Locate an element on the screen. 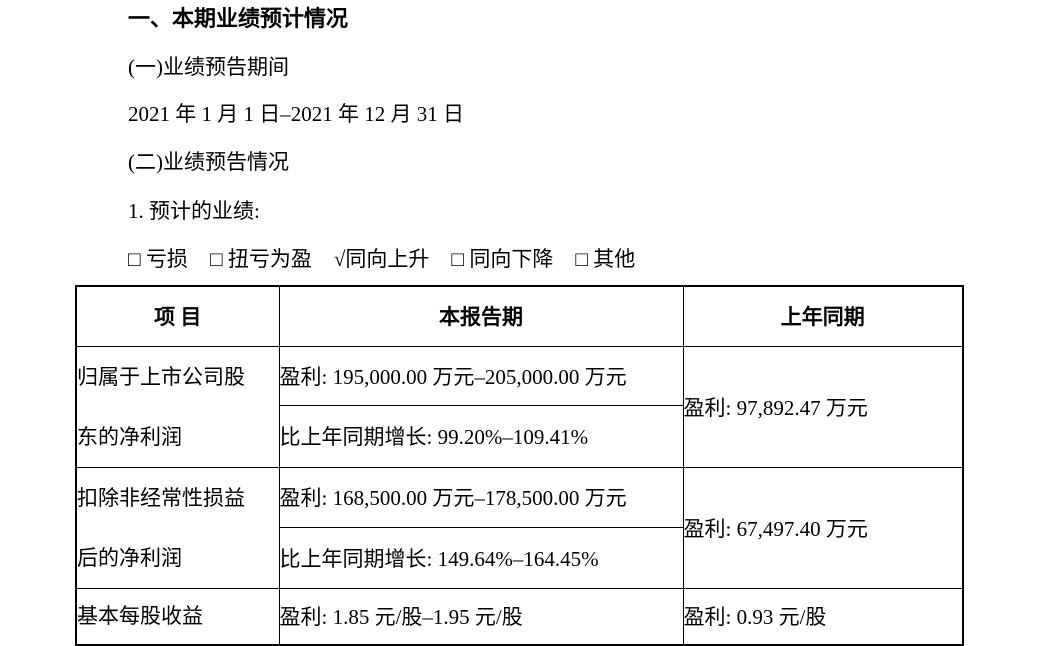 The height and width of the screenshot is (646, 1043). item-label-line: 归属于上市公司股 is located at coordinates (161, 376).